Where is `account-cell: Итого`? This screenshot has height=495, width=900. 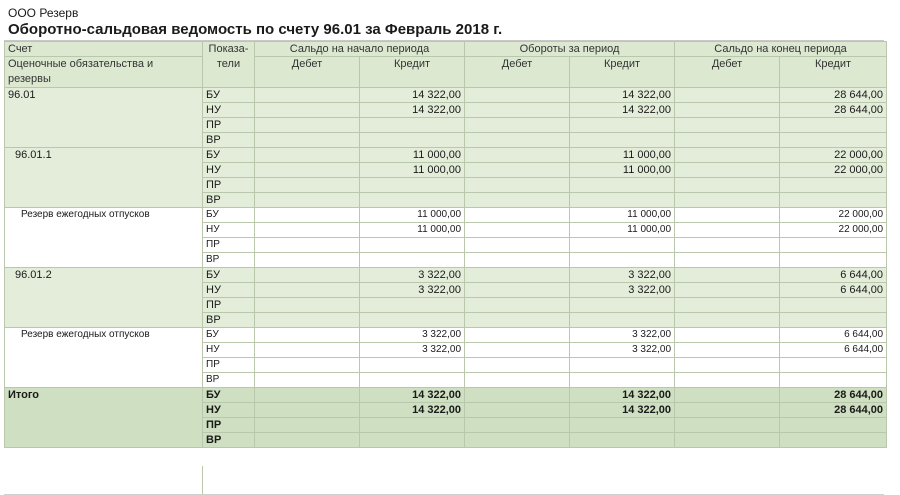
account-cell: Итого is located at coordinates (103, 417).